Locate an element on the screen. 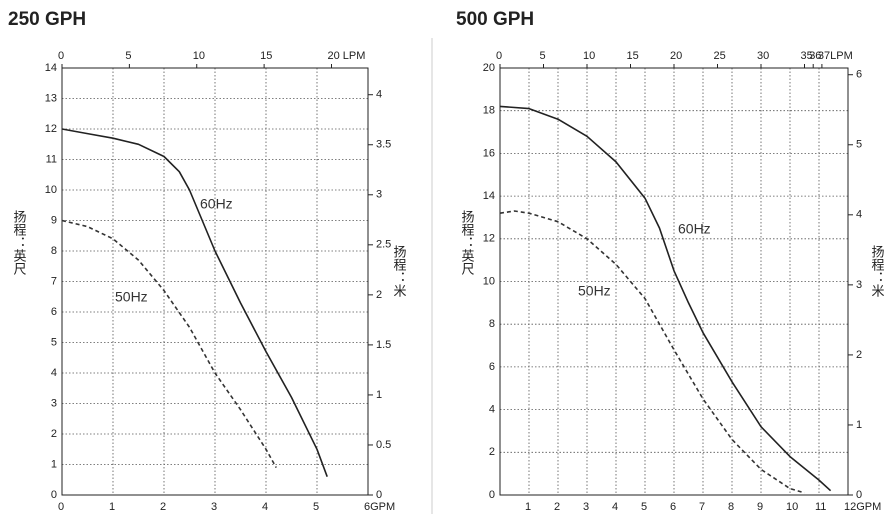 This screenshot has height=514, width=894. x-tick-label: 8 is located at coordinates (731, 507).